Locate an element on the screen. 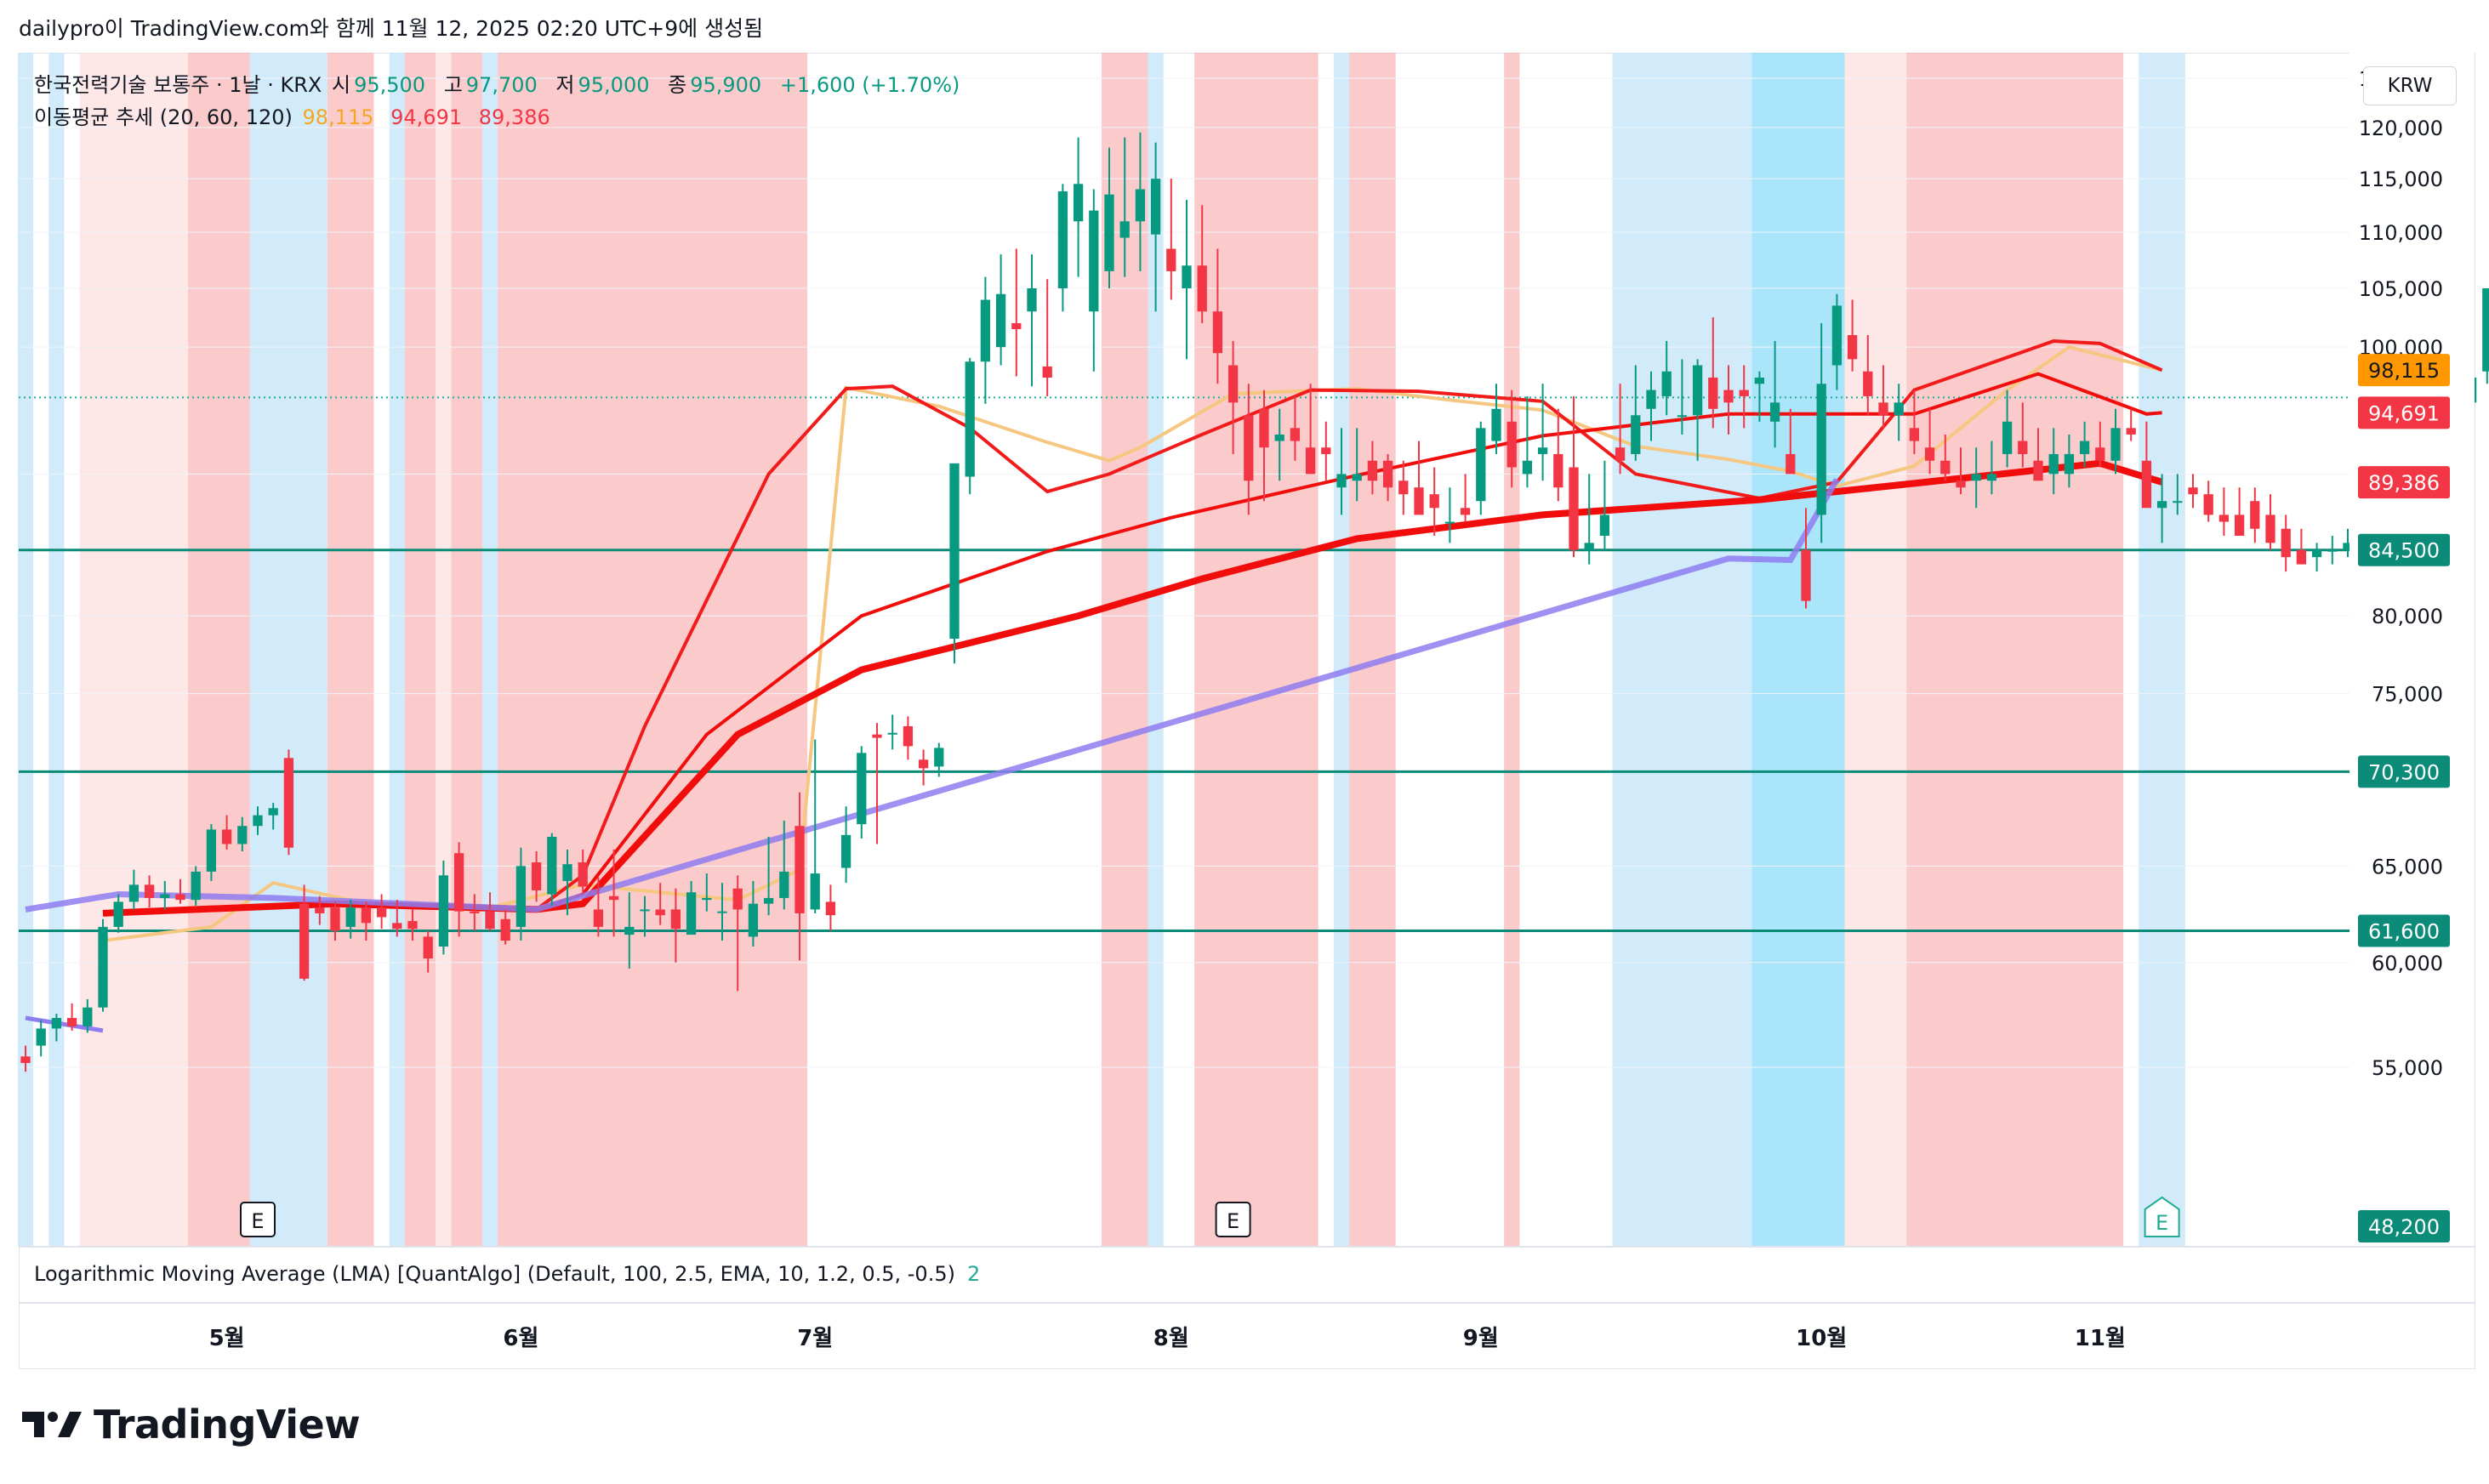 The width and height of the screenshot is (2489, 1484). currency-button: KRW is located at coordinates (2410, 85).